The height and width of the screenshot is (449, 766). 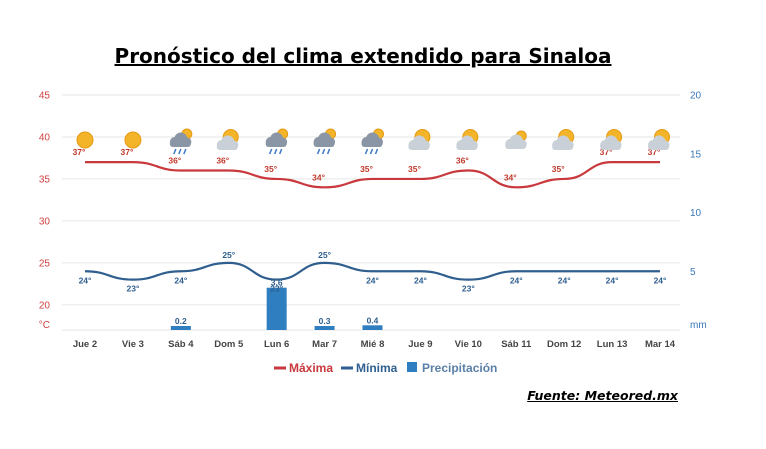 What do you see at coordinates (602, 395) in the screenshot?
I see `source-link: Fuente: Meteored.mx` at bounding box center [602, 395].